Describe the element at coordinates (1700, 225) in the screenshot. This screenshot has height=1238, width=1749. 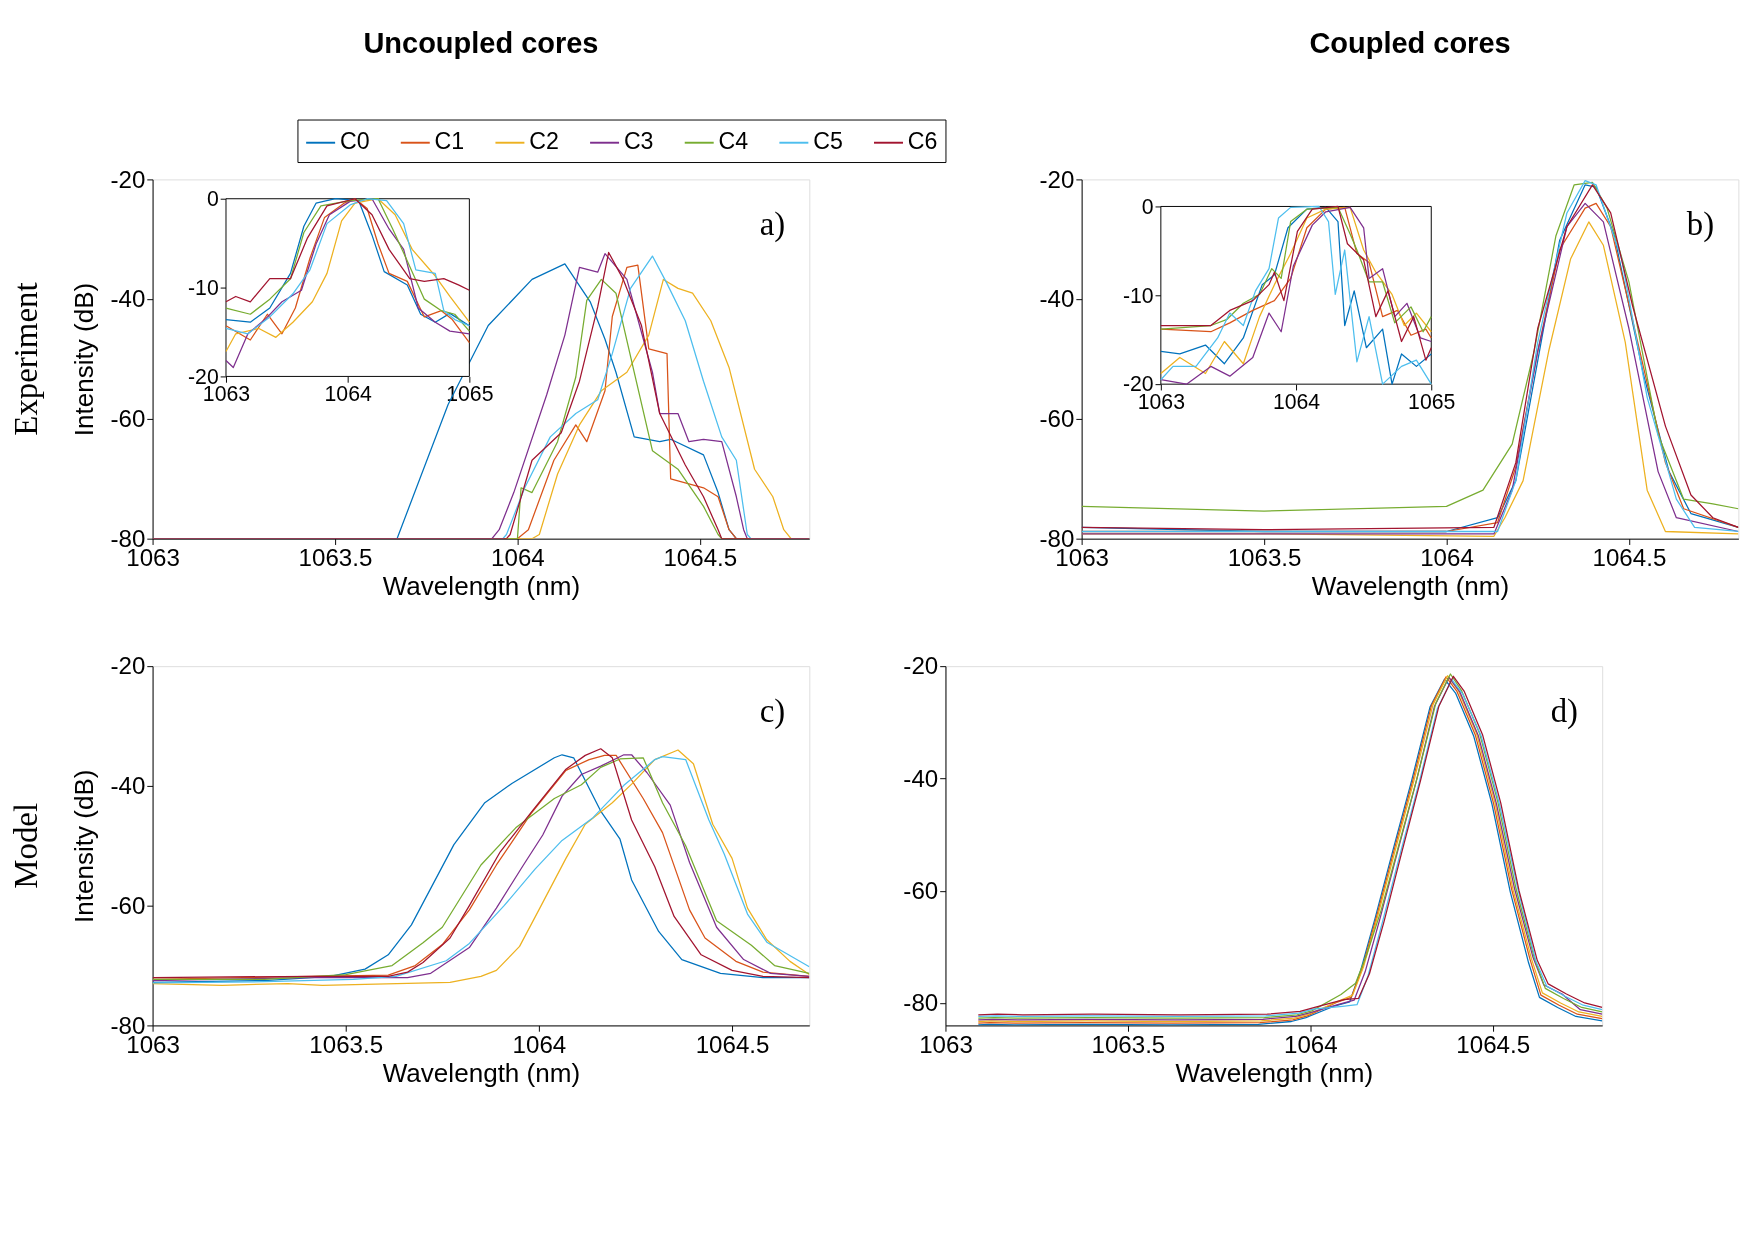
I see `annotation: b)` at that location.